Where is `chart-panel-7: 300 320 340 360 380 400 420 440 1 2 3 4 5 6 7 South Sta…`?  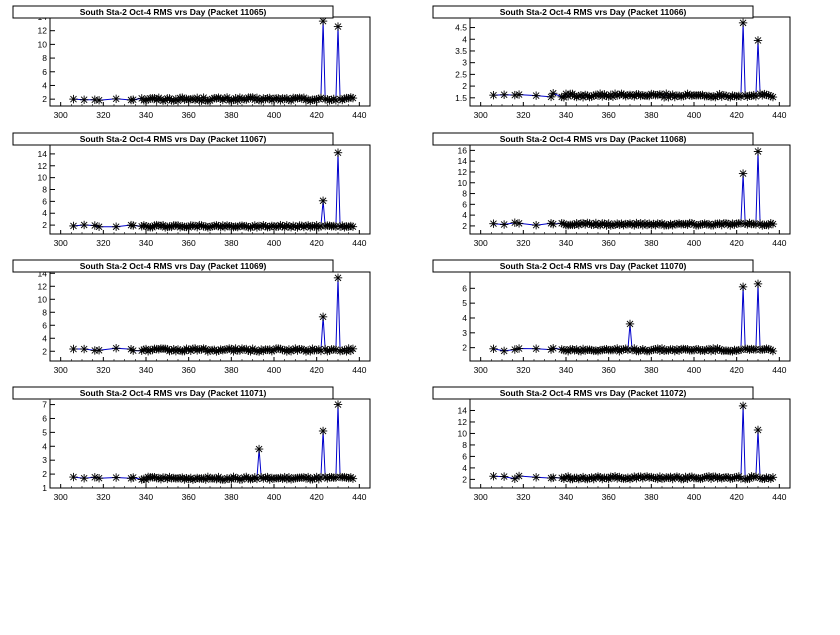 chart-panel-7: 300 320 340 360 380 400 420 440 1 2 3 4 5 6 7 South Sta… is located at coordinates (191, 444).